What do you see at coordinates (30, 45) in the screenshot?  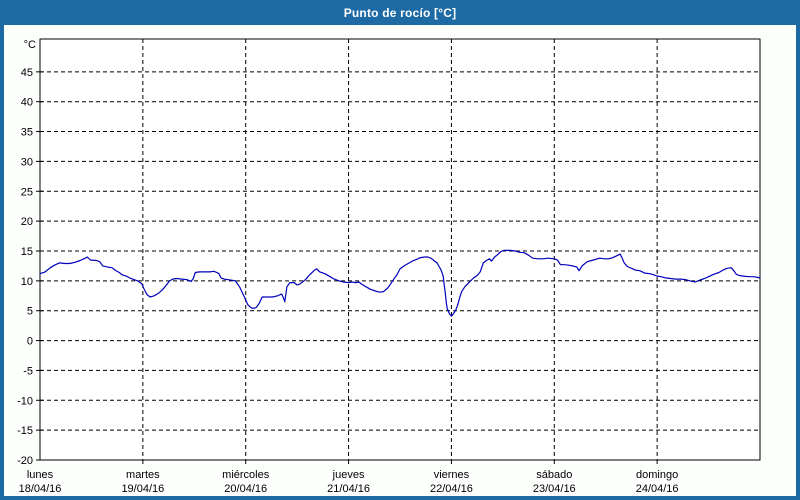 I see `y-axis-unit-label: °C` at bounding box center [30, 45].